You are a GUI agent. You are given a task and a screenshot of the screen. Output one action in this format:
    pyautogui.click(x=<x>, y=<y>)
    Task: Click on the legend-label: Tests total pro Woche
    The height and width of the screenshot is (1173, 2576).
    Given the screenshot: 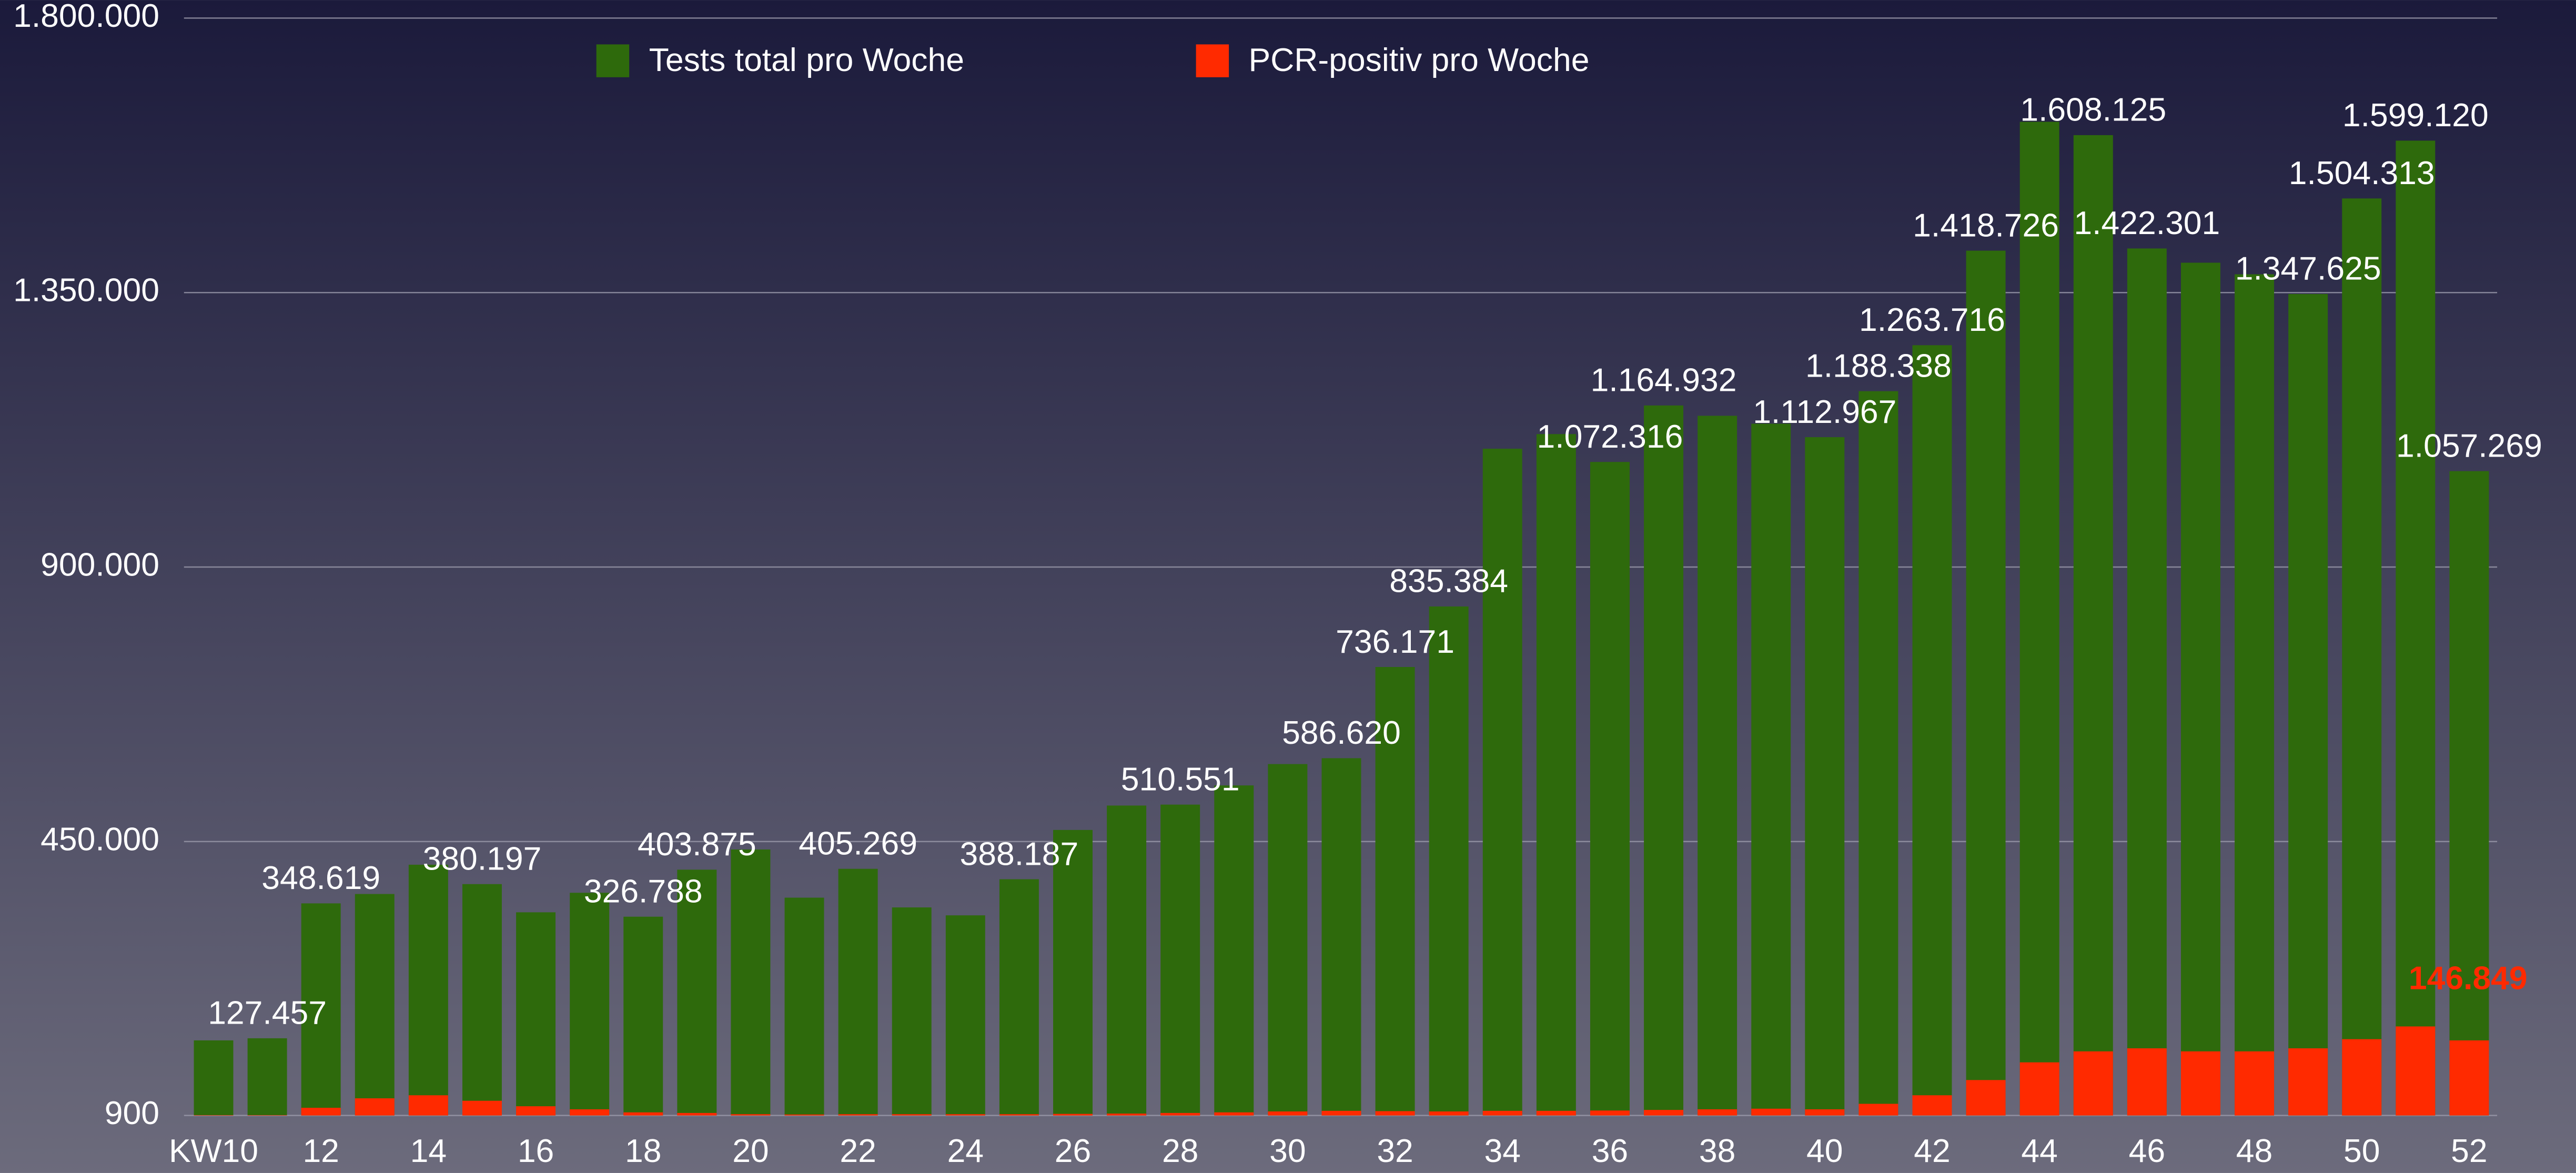 What is the action you would take?
    pyautogui.click(x=806, y=60)
    